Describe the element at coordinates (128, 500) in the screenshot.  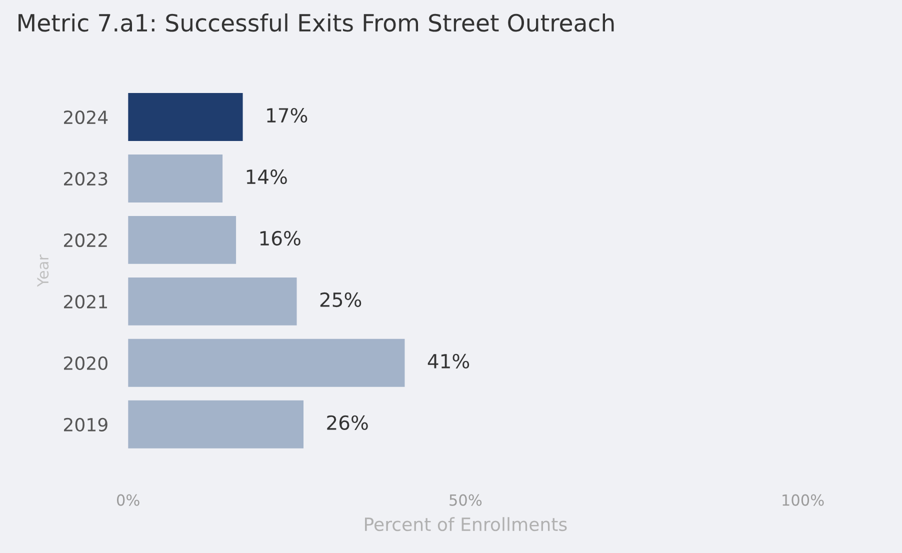
I see `x-tick-label: 0%` at that location.